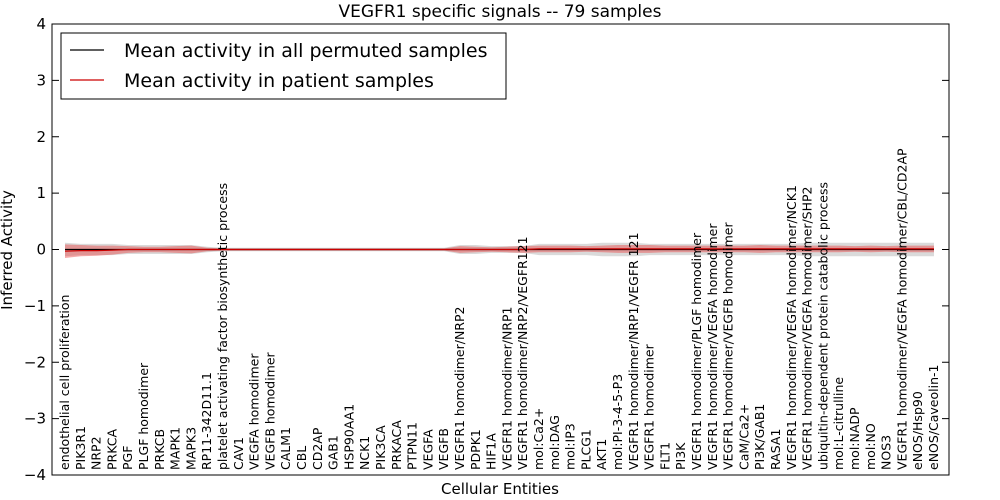 This screenshot has width=1000, height=500. I want to click on y-tick-label: 4, so click(41, 24).